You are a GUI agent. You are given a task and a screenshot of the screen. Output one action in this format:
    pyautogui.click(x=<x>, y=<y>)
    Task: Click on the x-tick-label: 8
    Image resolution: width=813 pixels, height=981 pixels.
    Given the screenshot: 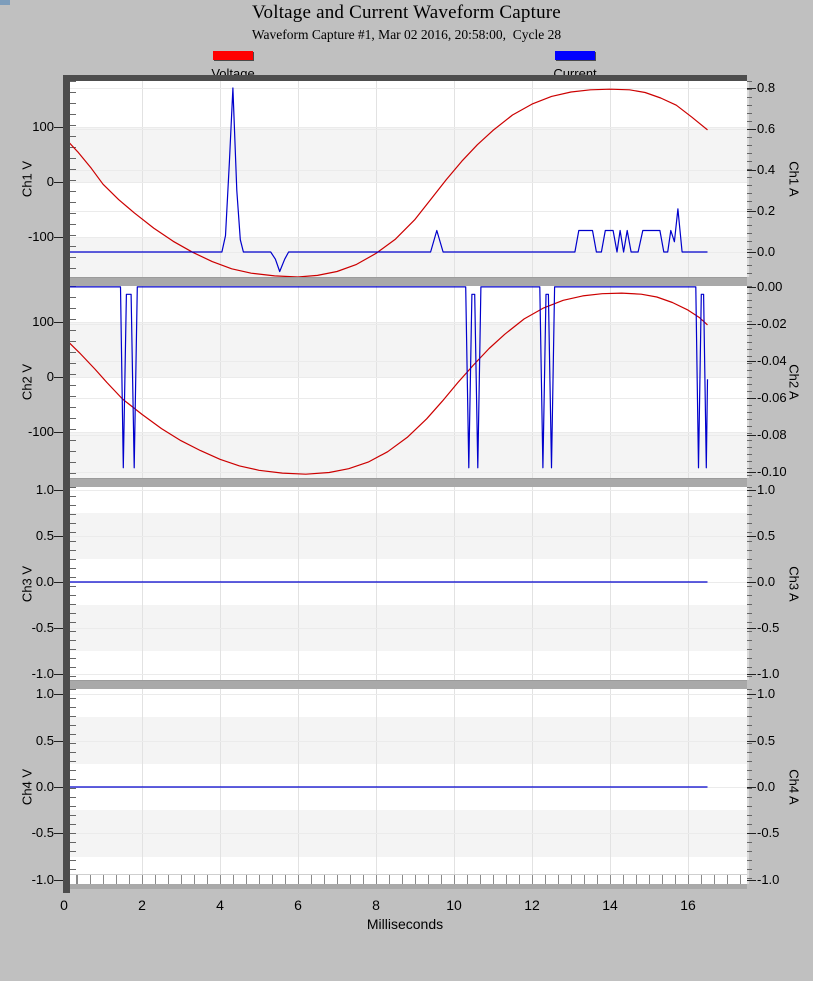 What is the action you would take?
    pyautogui.click(x=376, y=905)
    